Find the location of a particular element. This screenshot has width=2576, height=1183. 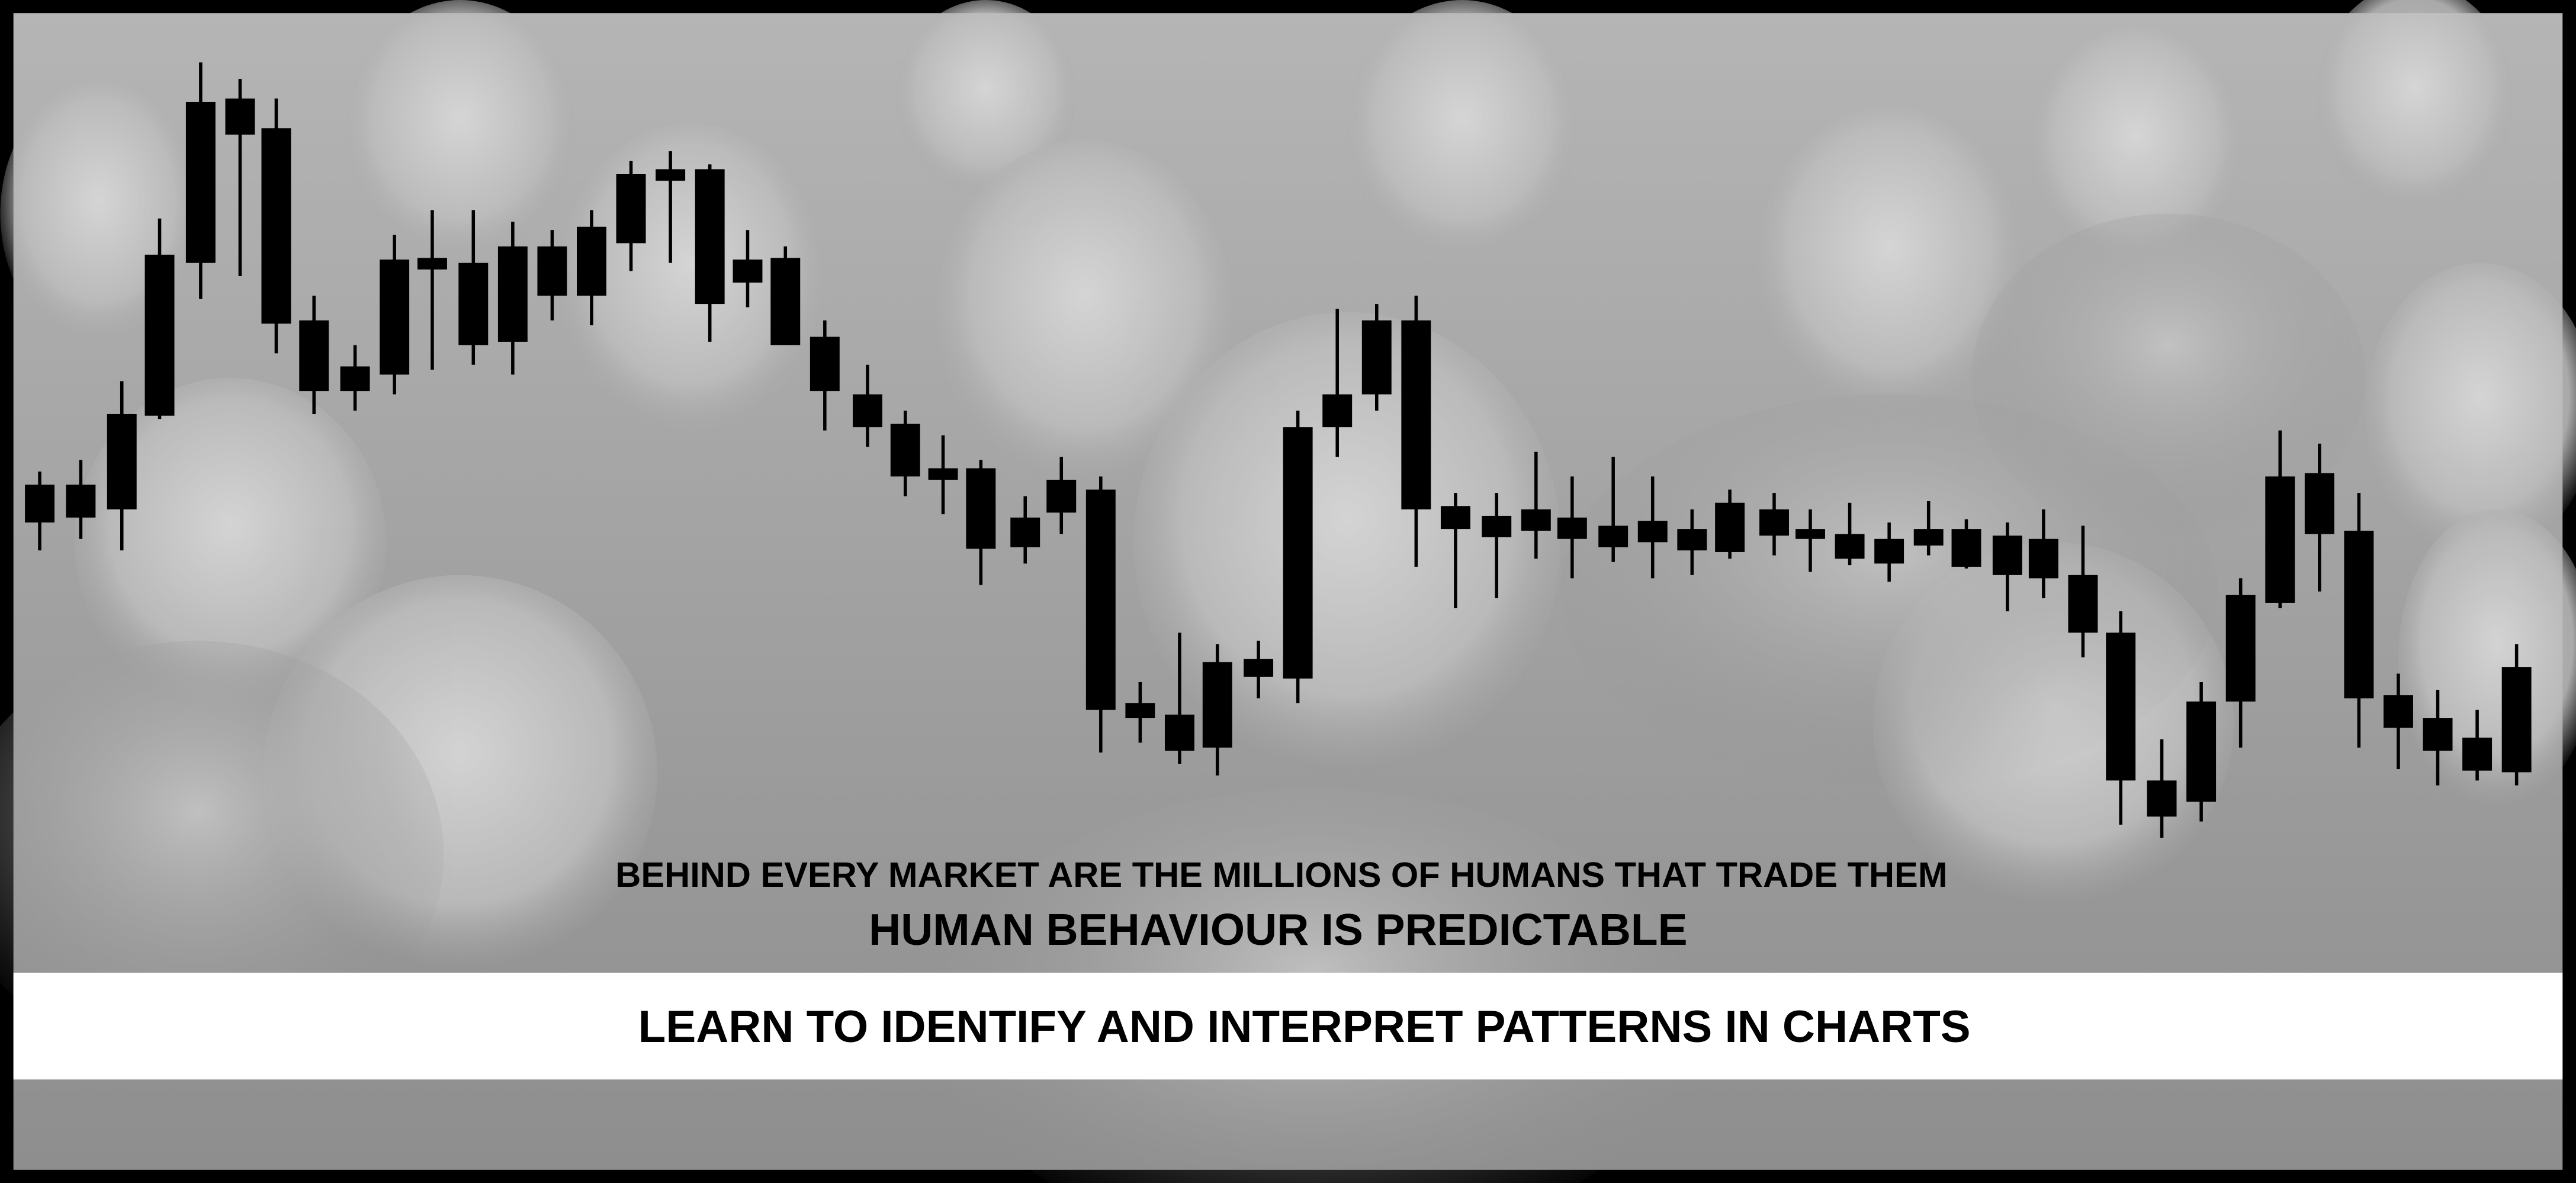

headline: HUMAN BEHAVIOUR IS PREDICTABLE is located at coordinates (1278, 929).